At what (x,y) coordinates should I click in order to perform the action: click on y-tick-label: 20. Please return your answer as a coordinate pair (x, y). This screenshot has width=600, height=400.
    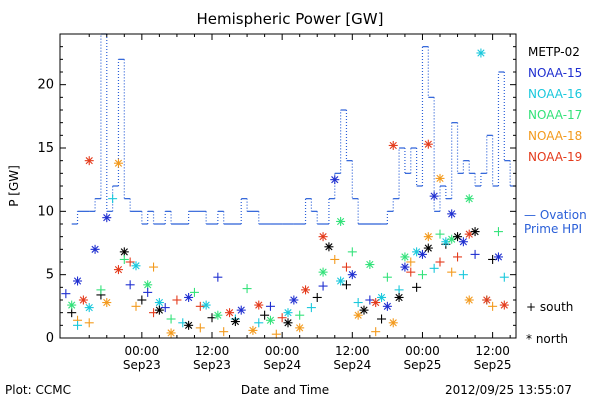
    Looking at the image, I should click on (45, 85).